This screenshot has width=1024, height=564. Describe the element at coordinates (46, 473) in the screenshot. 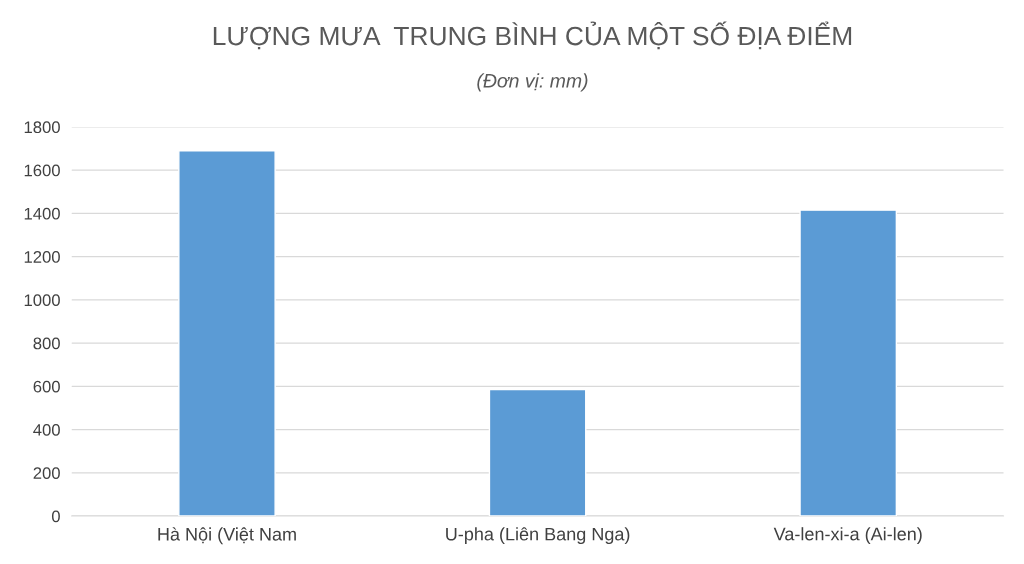

I see `y-tick-label: 200` at that location.